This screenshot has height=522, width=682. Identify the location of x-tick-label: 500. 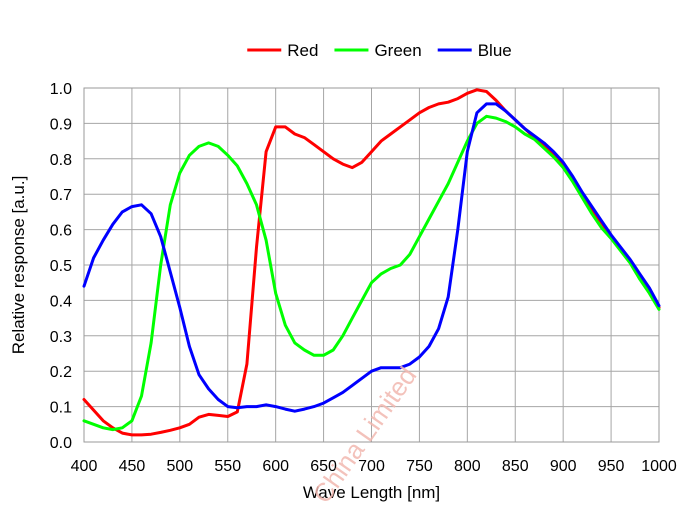
(179, 466).